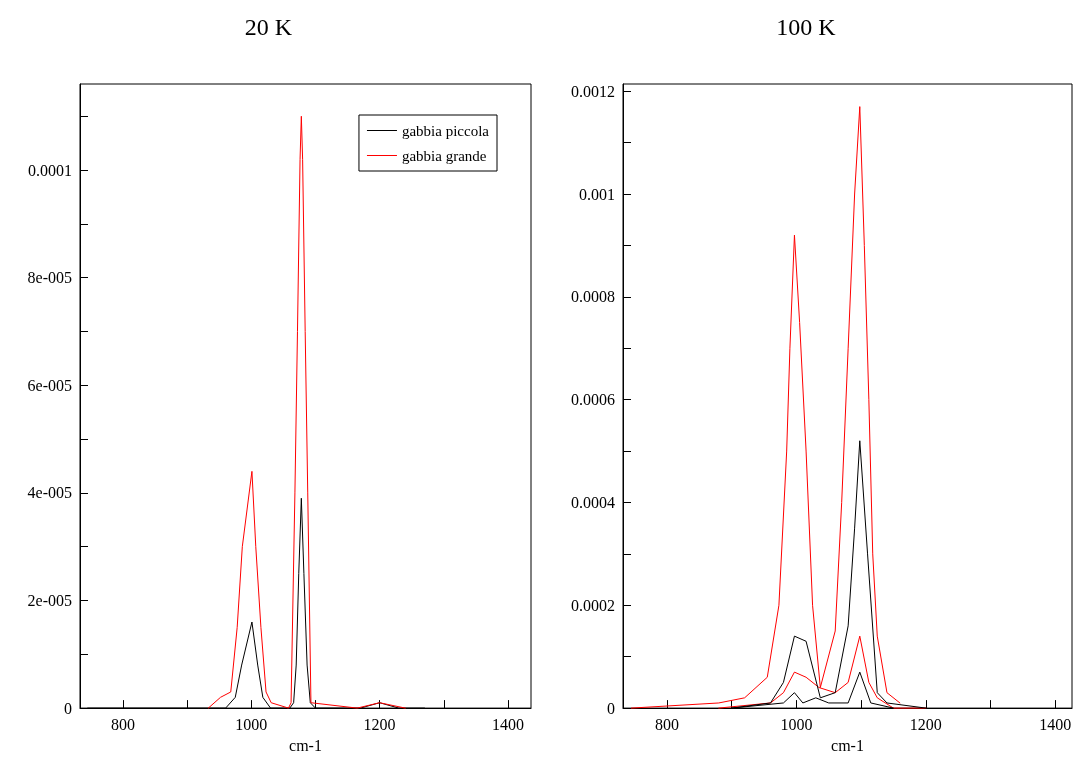 The width and height of the screenshot is (1075, 758). What do you see at coordinates (593, 605) in the screenshot?
I see `y-tick-label: 0.0002` at bounding box center [593, 605].